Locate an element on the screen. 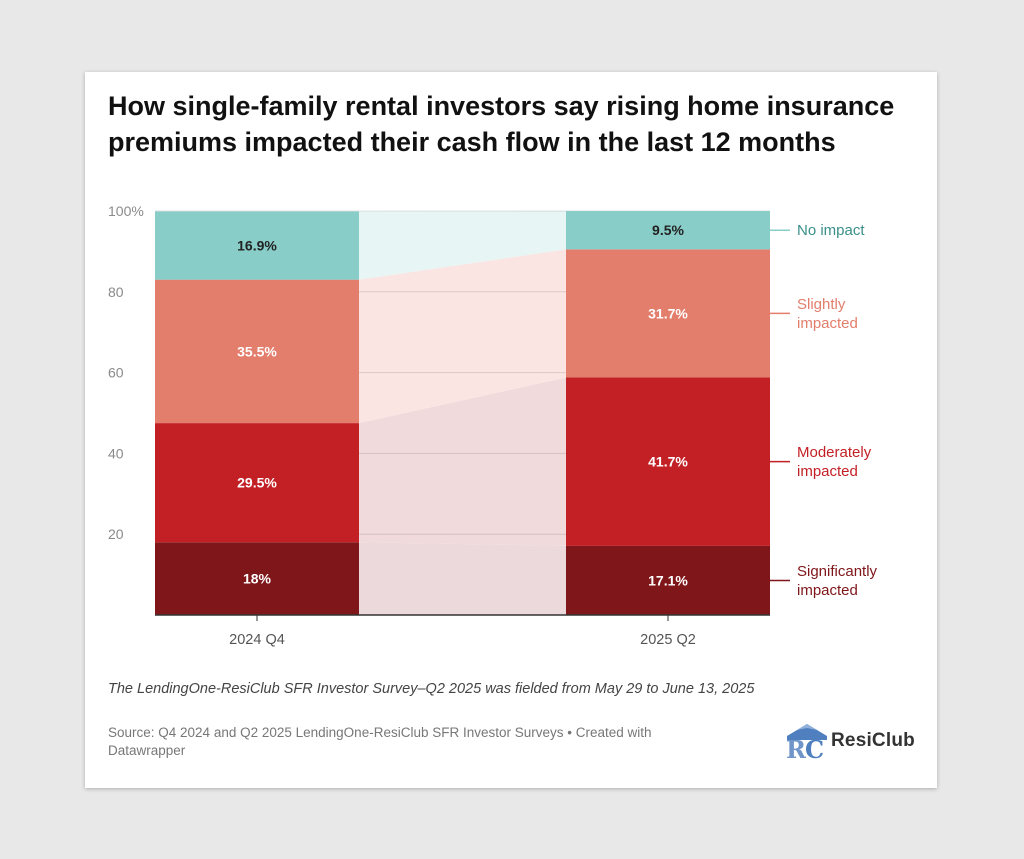  svg-text: R is located at coordinates (796, 747).